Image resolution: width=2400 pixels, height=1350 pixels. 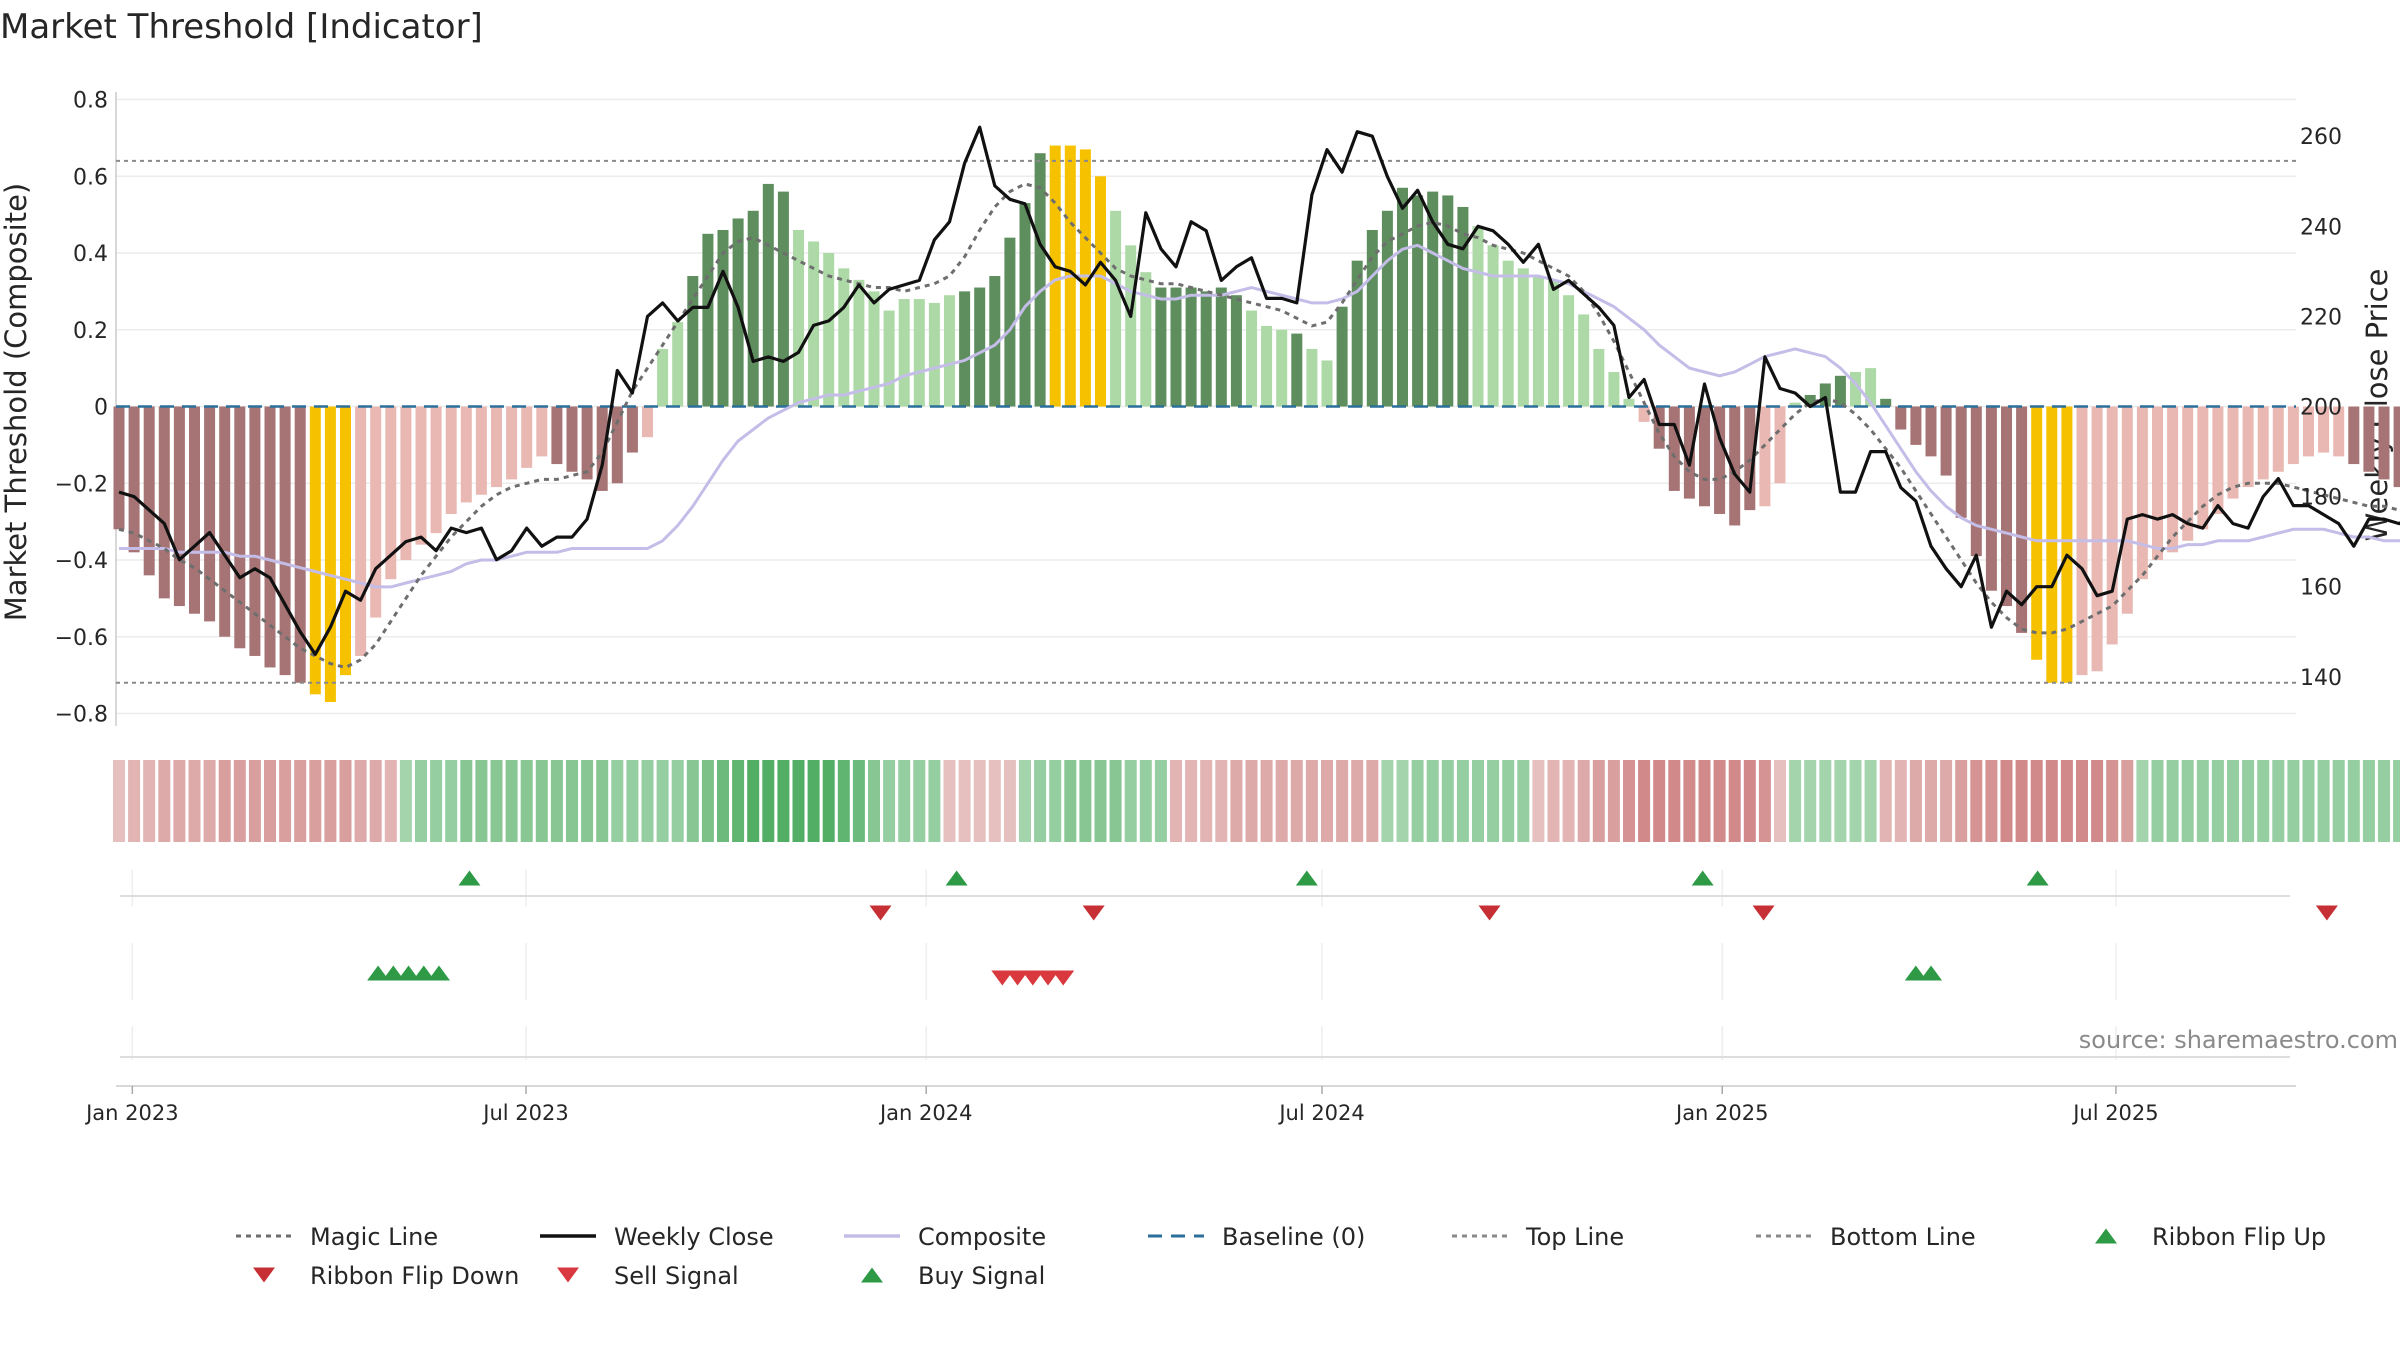 What do you see at coordinates (872, 1275) in the screenshot?
I see `legend-swatch-triangle-up` at bounding box center [872, 1275].